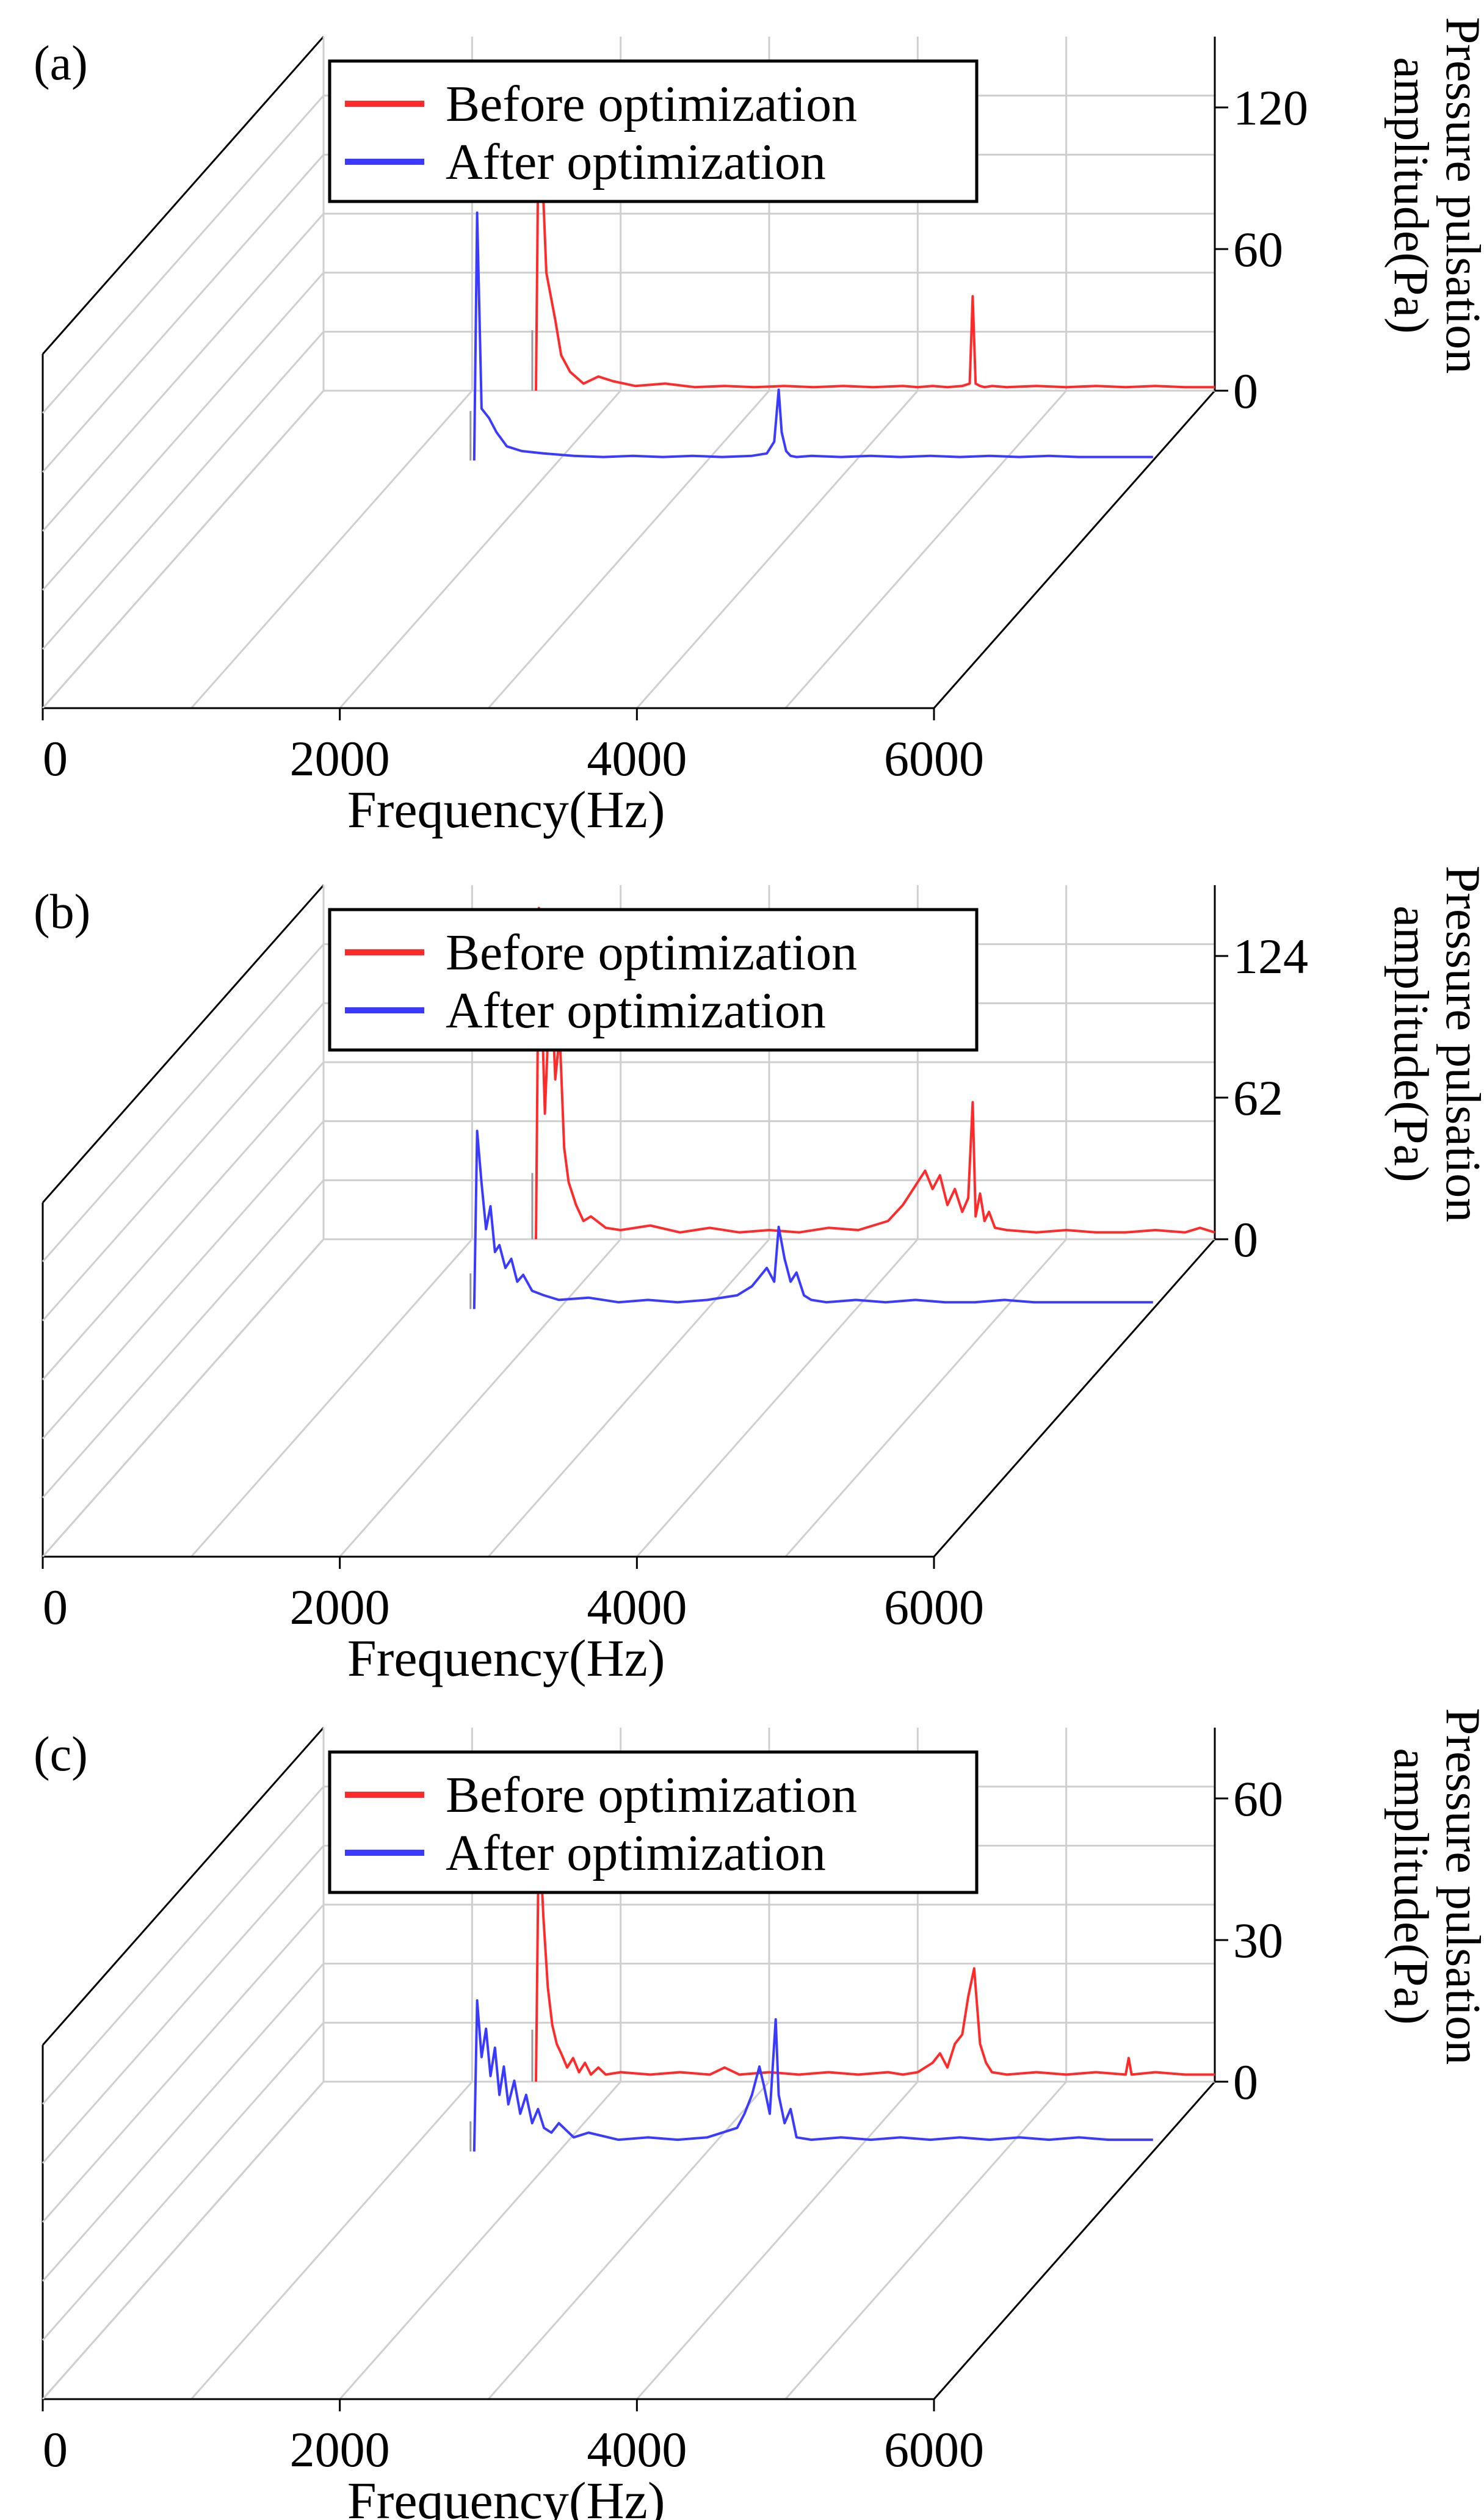 The height and width of the screenshot is (2520, 1484). What do you see at coordinates (1270, 108) in the screenshot?
I see `amplitude-tick-label: 120` at bounding box center [1270, 108].